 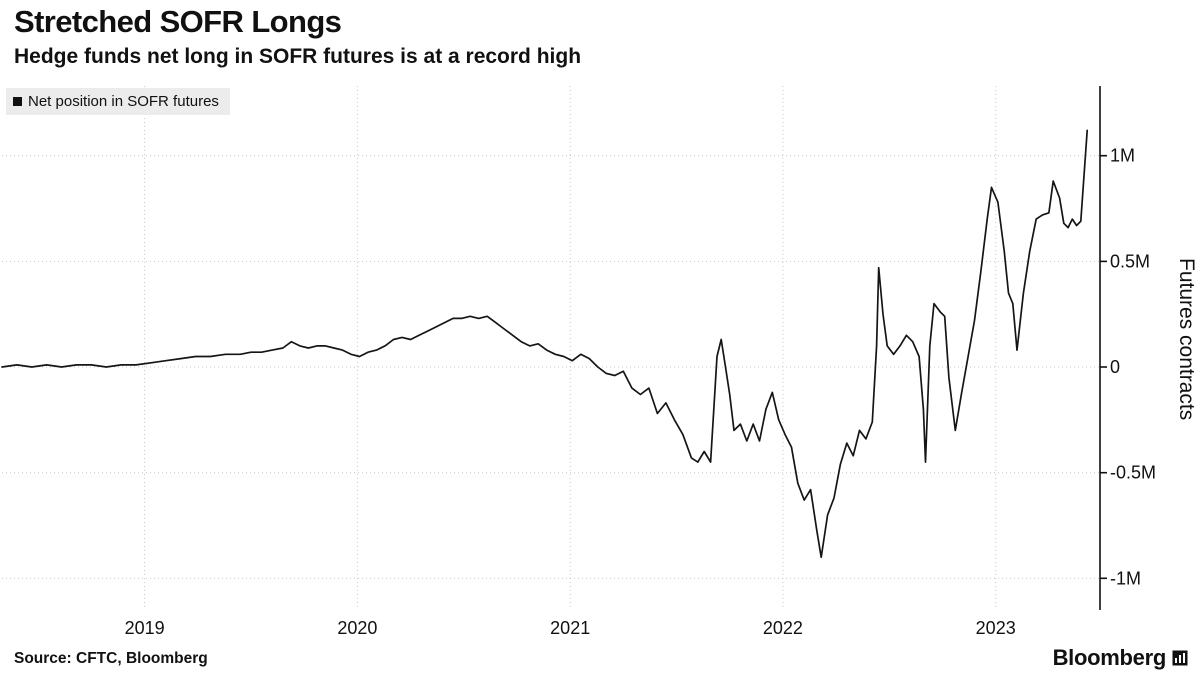 I want to click on y-tick-label: 1M, so click(x=1122, y=156).